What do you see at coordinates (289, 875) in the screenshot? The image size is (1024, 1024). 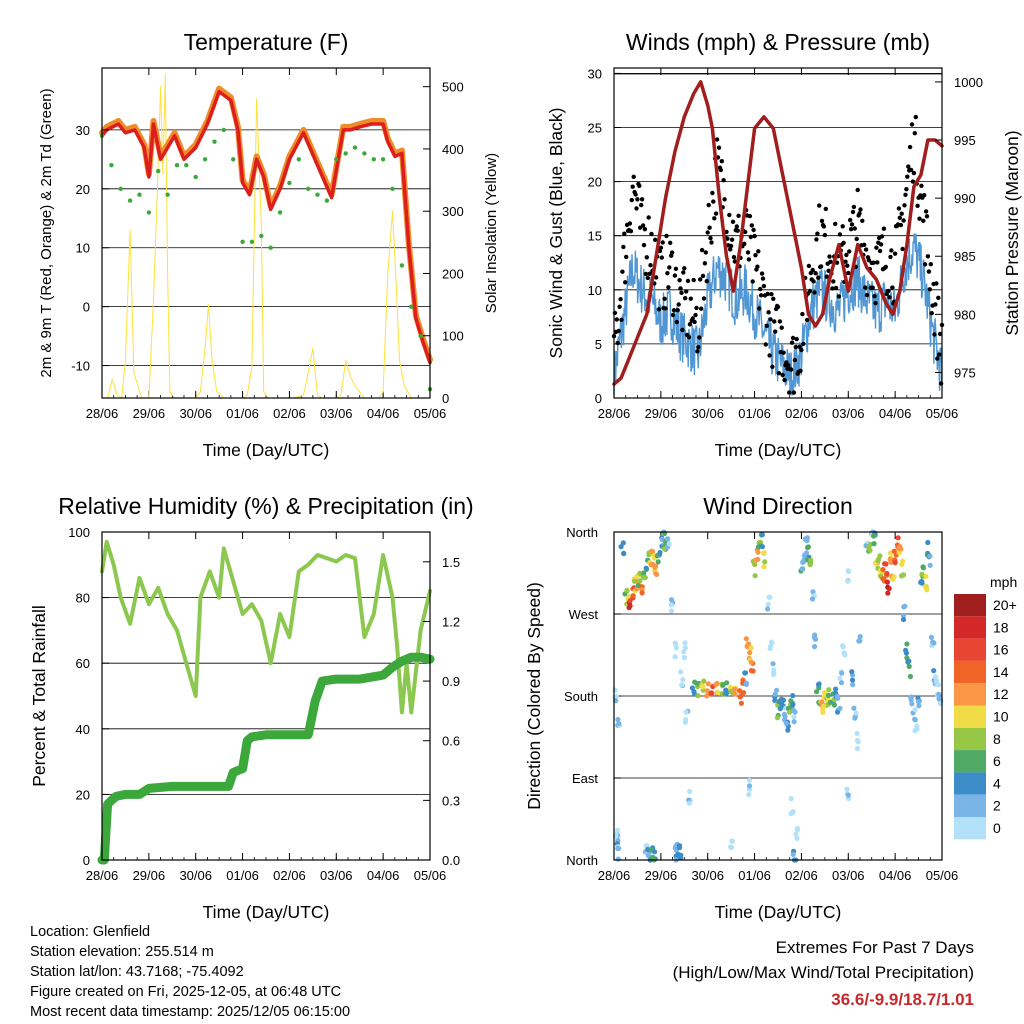 I see `x-tick-label: 02/06` at bounding box center [289, 875].